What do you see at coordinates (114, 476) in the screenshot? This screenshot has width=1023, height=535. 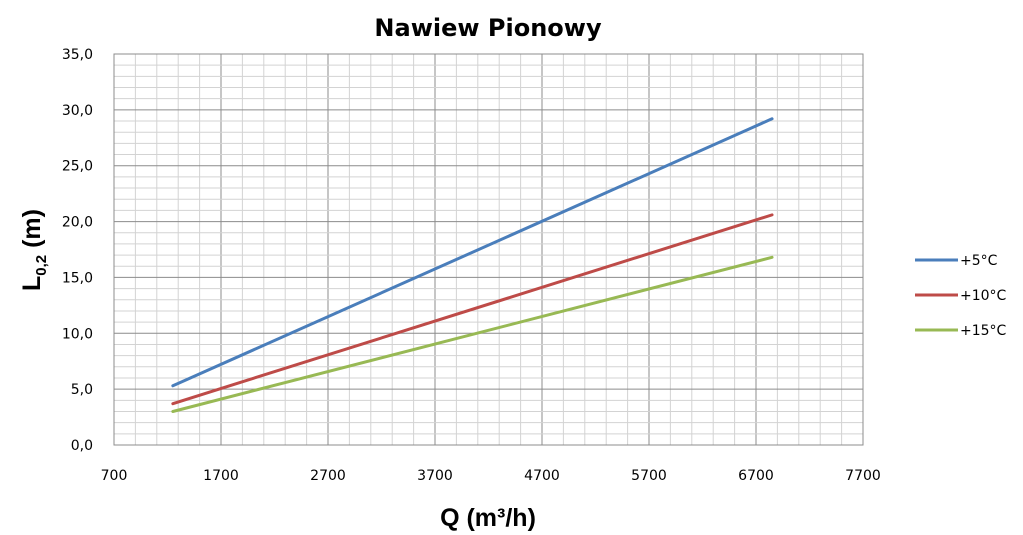 I see `x-tick-label: 700` at bounding box center [114, 476].